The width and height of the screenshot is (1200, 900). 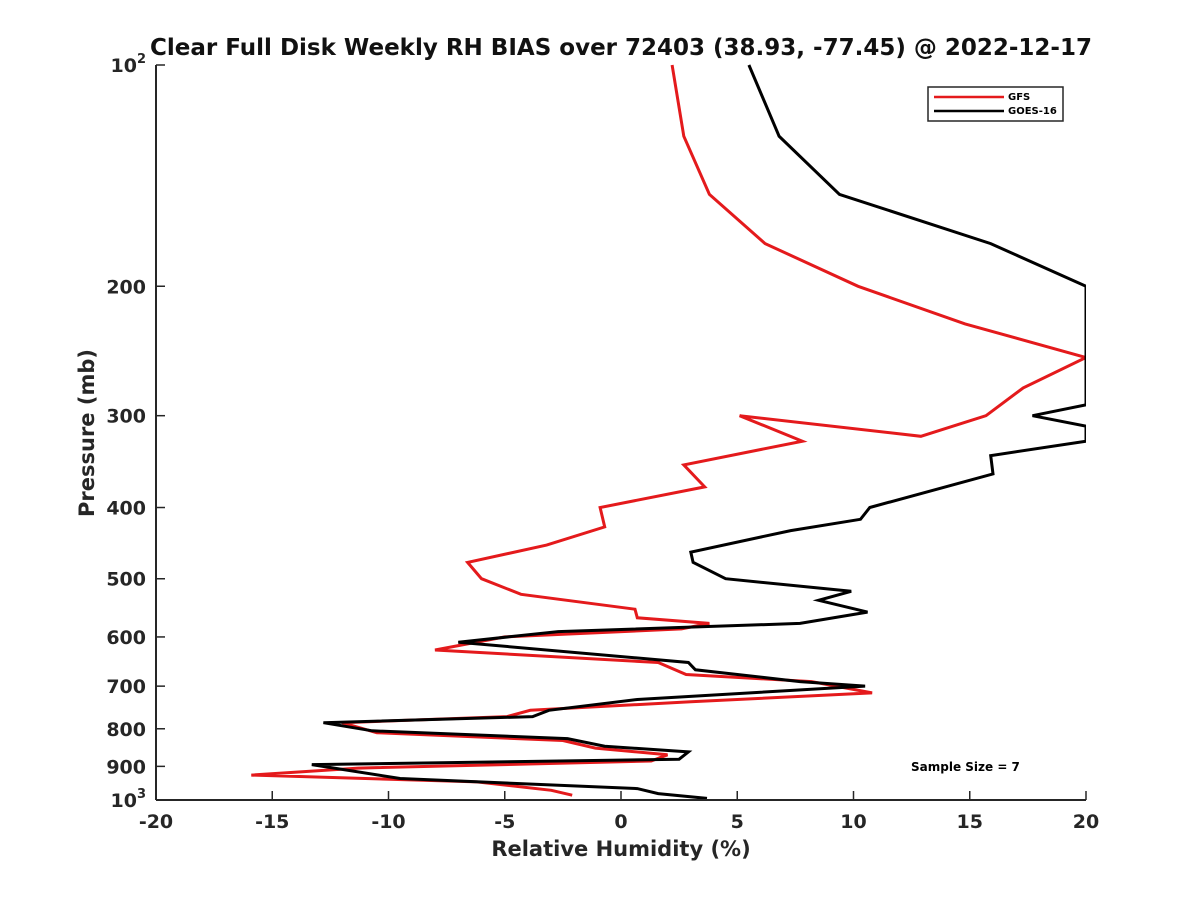 I want to click on y-axis-label: Pressure (mb), so click(x=87, y=433).